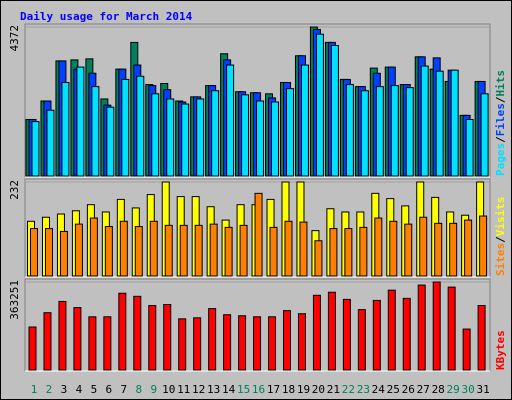 This screenshot has height=400, width=512. What do you see at coordinates (423, 389) in the screenshot?
I see `x-tick-label: 27` at bounding box center [423, 389].